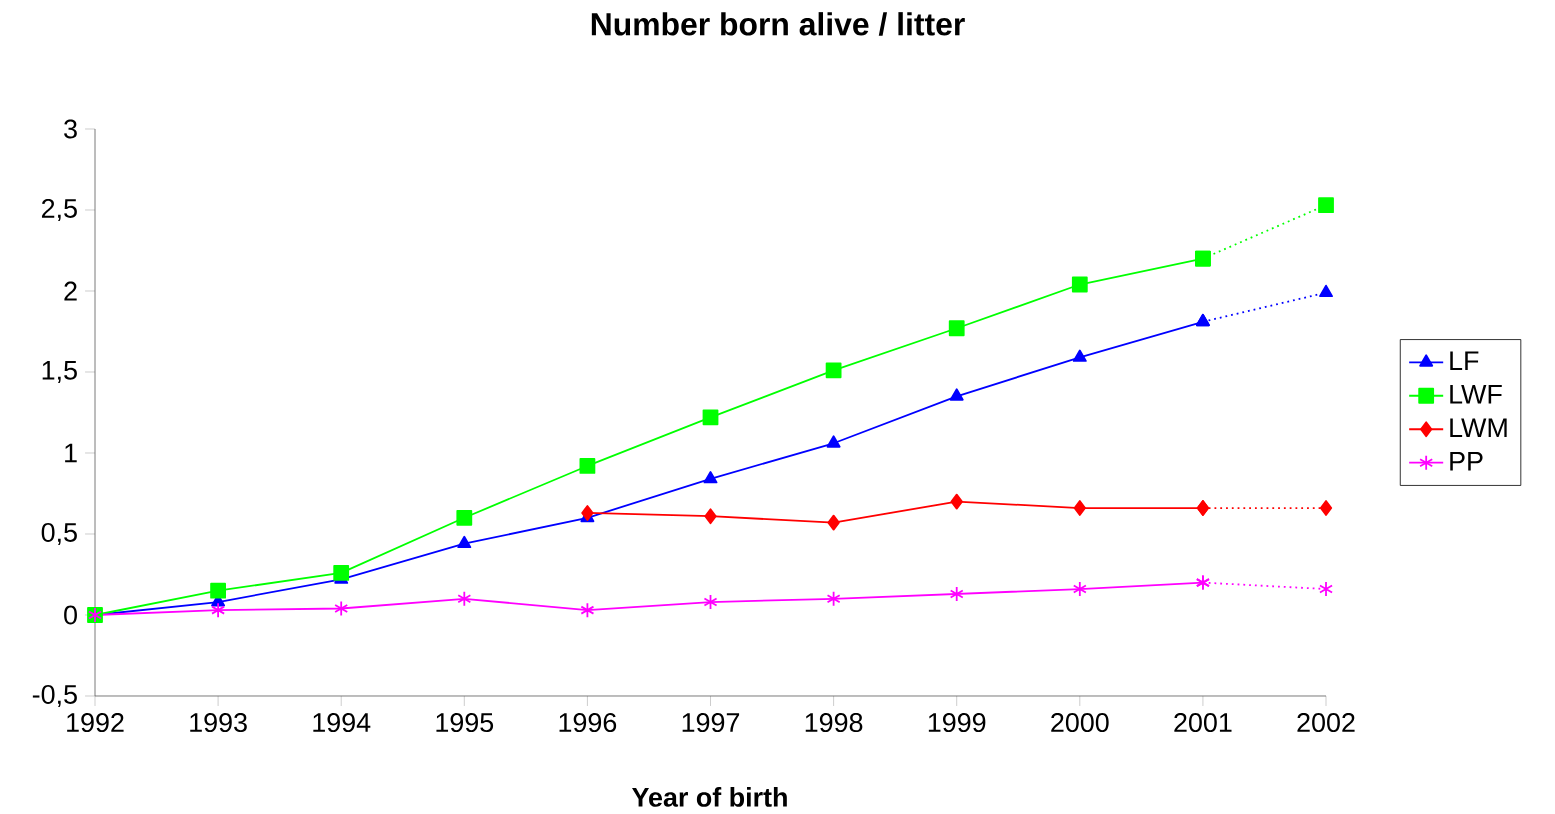 The image size is (1555, 814). What do you see at coordinates (1476, 394) in the screenshot?
I see `legend-label: LWF` at bounding box center [1476, 394].